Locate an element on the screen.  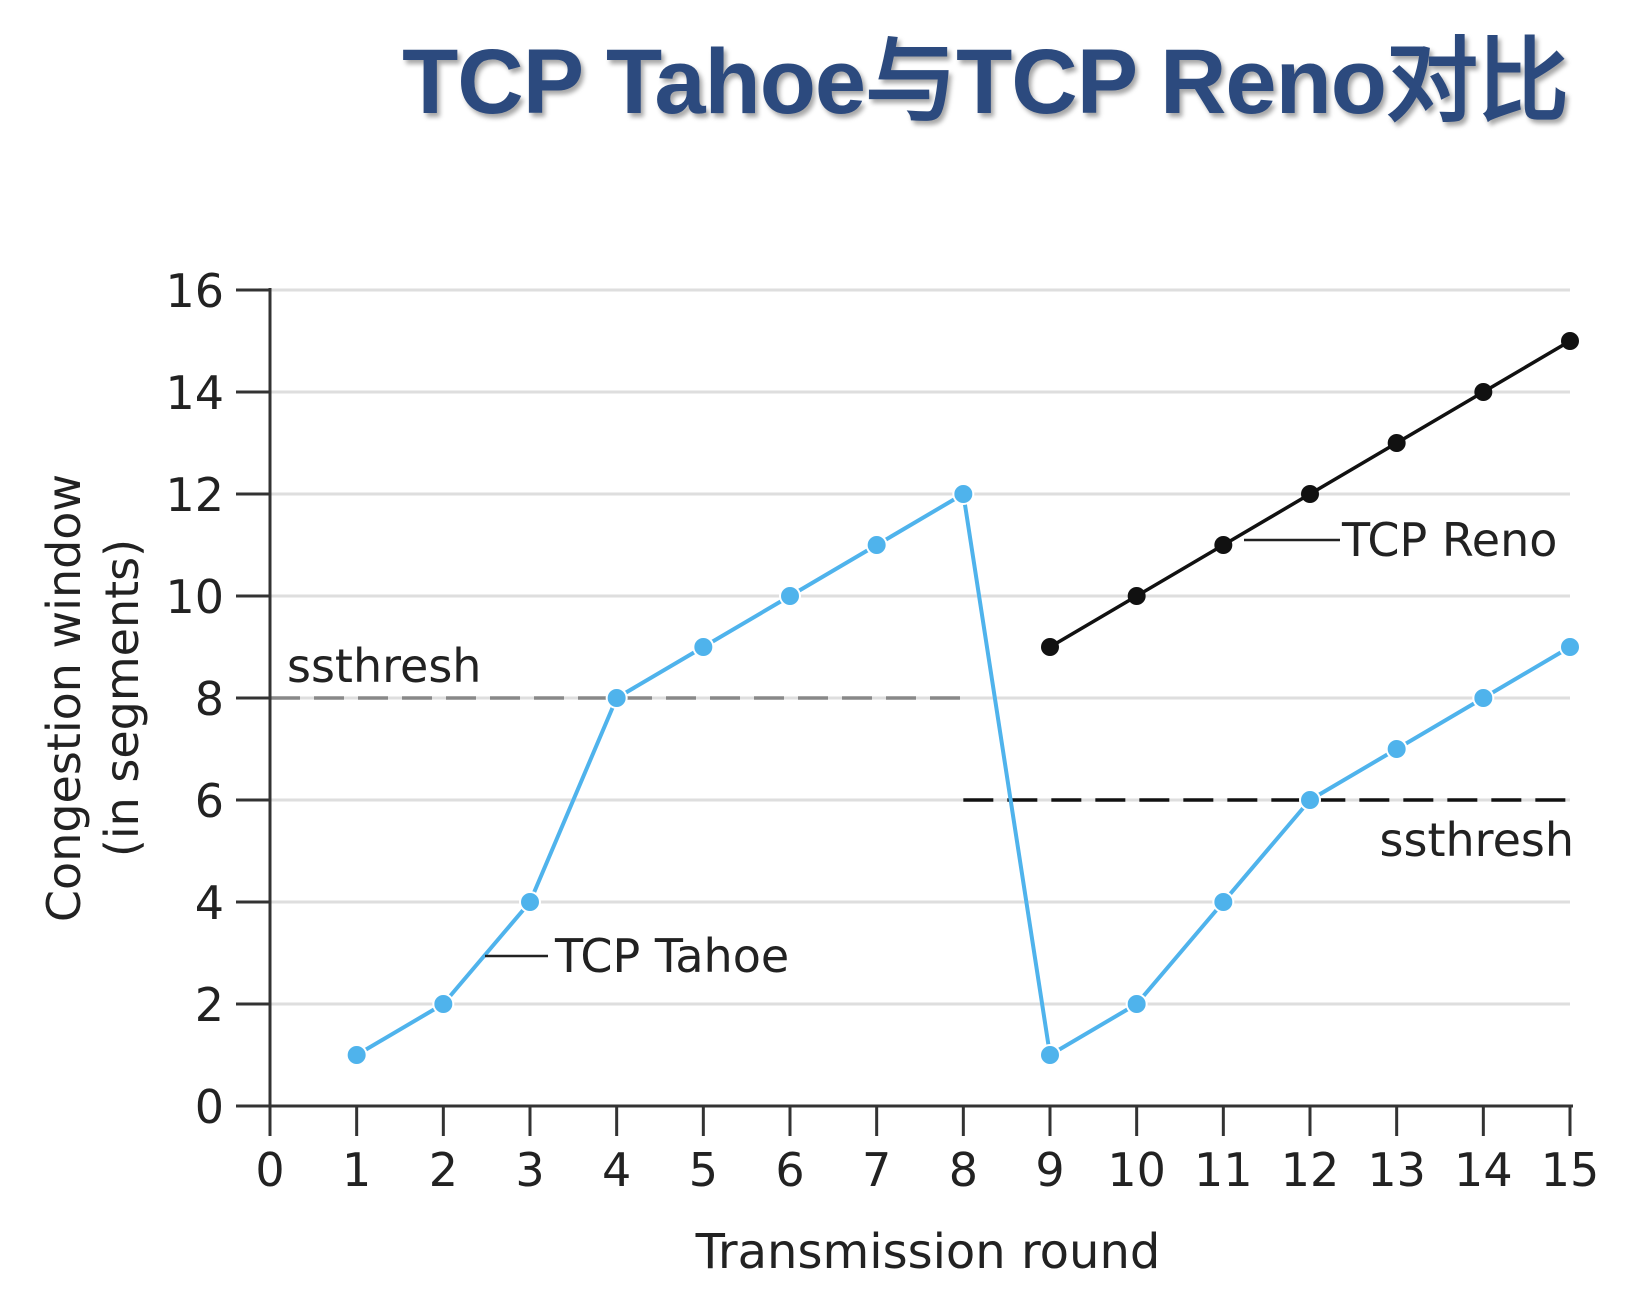
x-tick-label: 9 is located at coordinates (1049, 1170).